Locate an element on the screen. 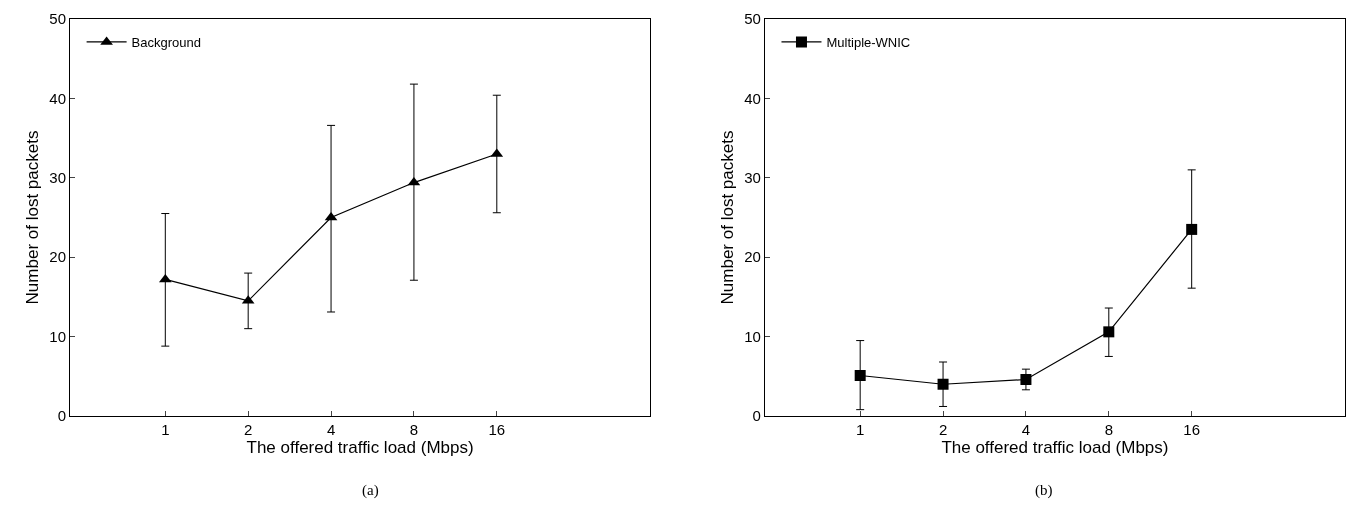 Image resolution: width=1360 pixels, height=516 pixels. legend-label: Multiple-WNIC is located at coordinates (868, 42).